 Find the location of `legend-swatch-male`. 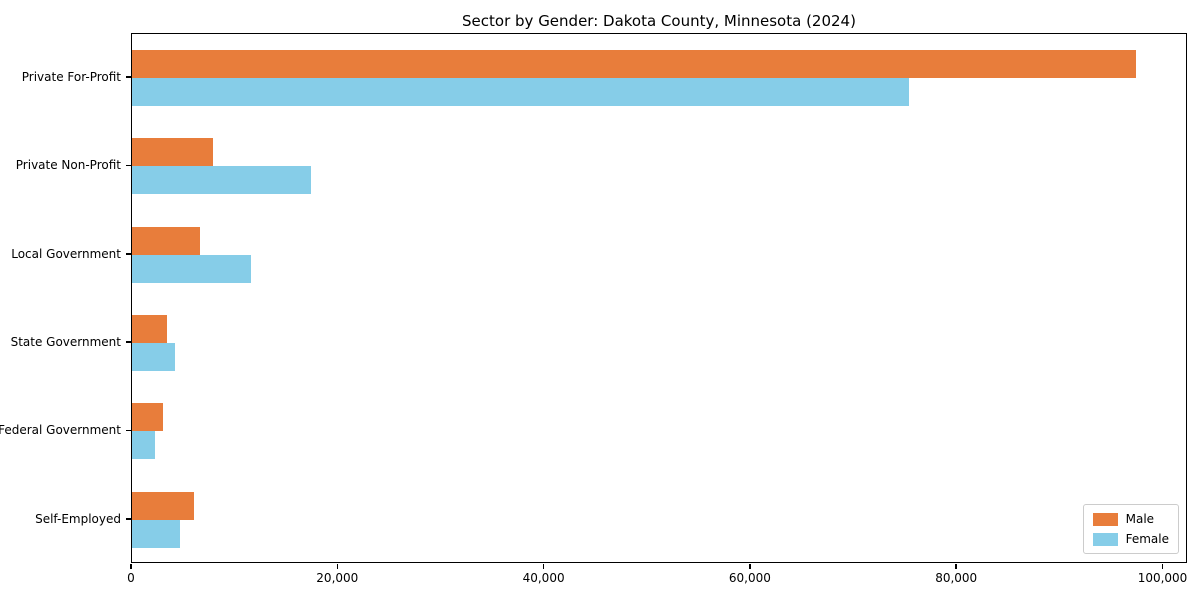

legend-swatch-male is located at coordinates (1105, 519).